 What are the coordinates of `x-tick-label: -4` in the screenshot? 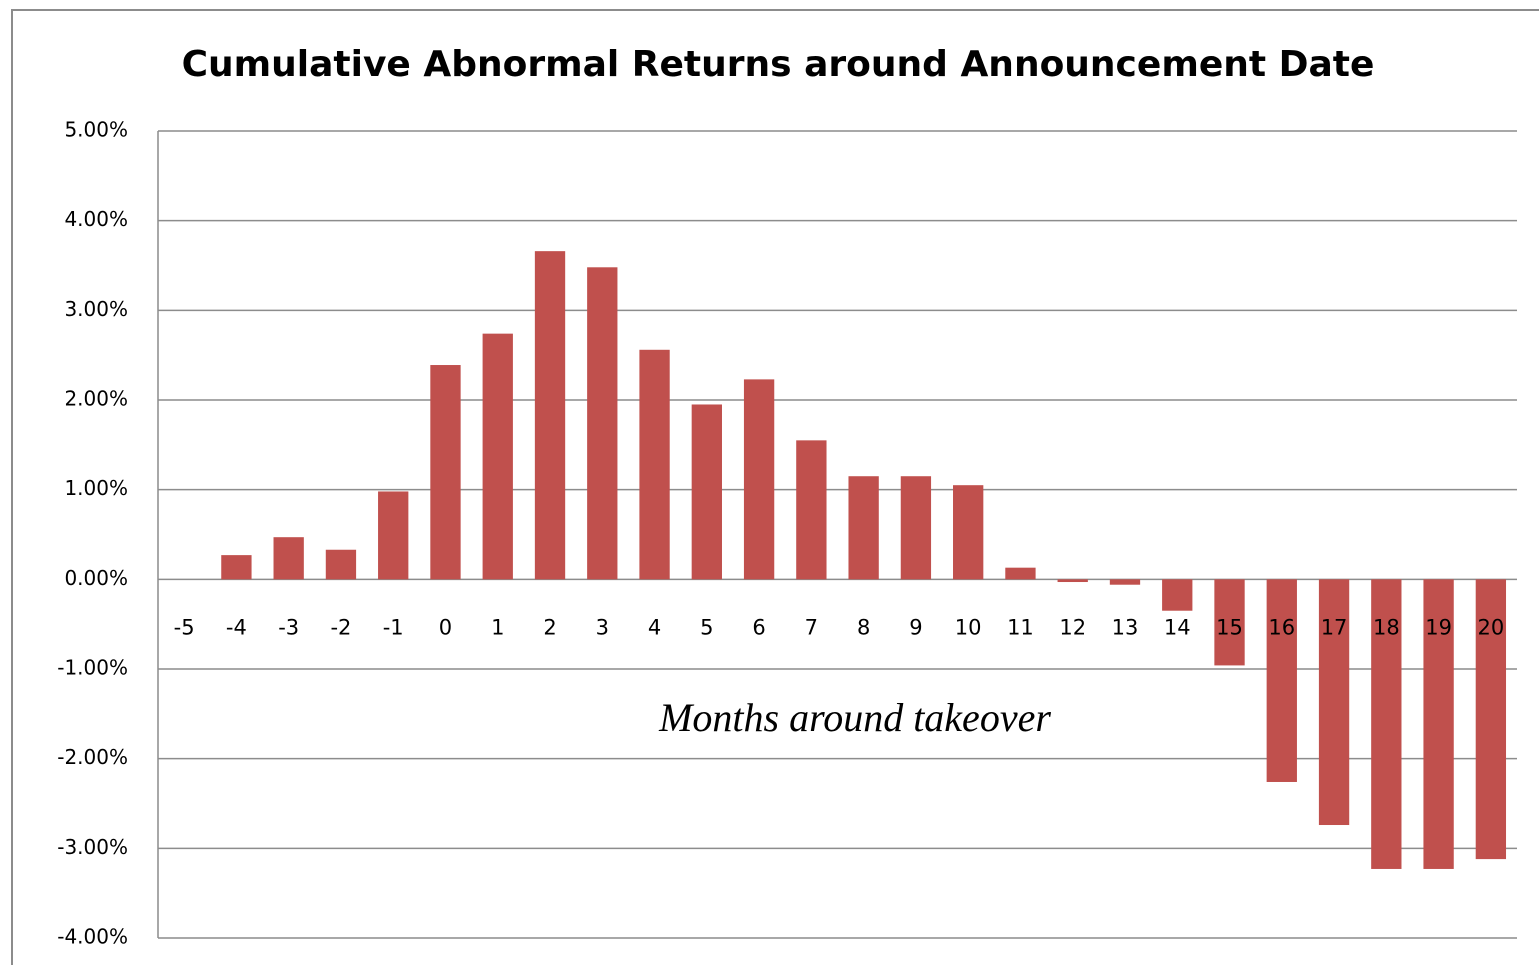 It's located at (236, 627).